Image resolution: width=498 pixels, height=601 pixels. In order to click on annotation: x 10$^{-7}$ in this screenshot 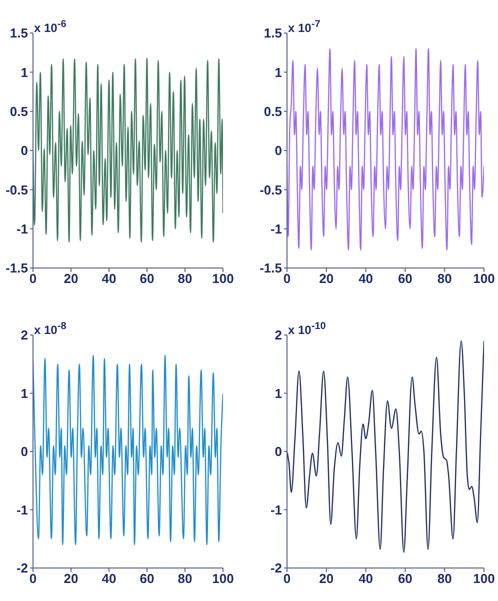, I will do `click(304, 26)`.